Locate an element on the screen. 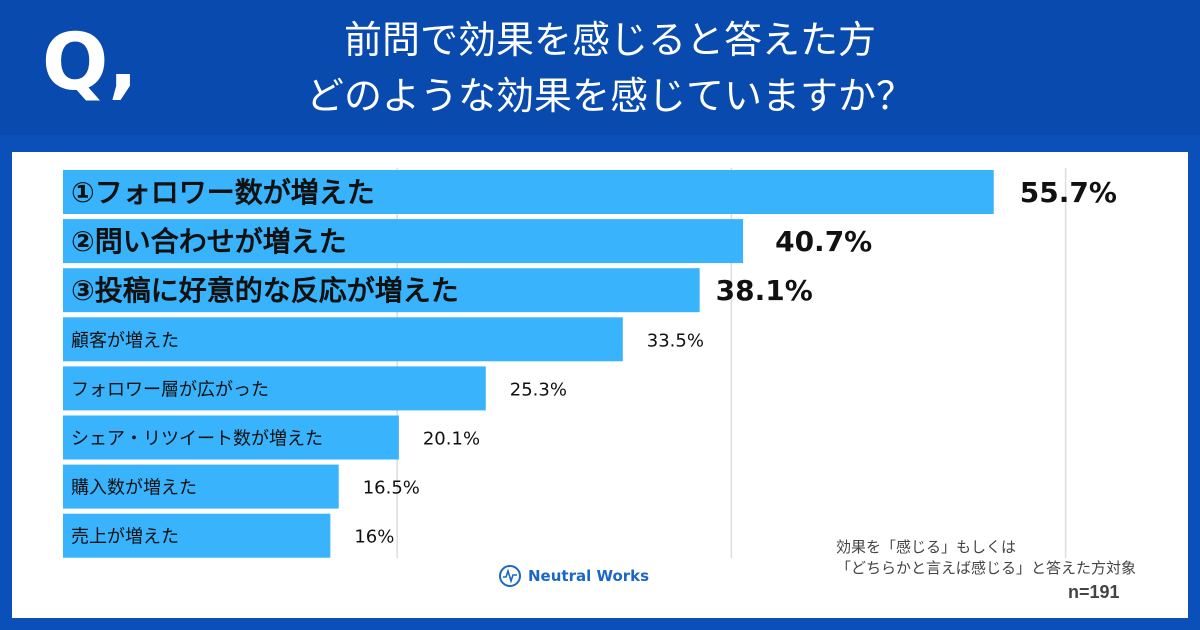 Image resolution: width=1200 pixels, height=630 pixels. bar-category-label: ②問い合わせが増えた is located at coordinates (209, 241).